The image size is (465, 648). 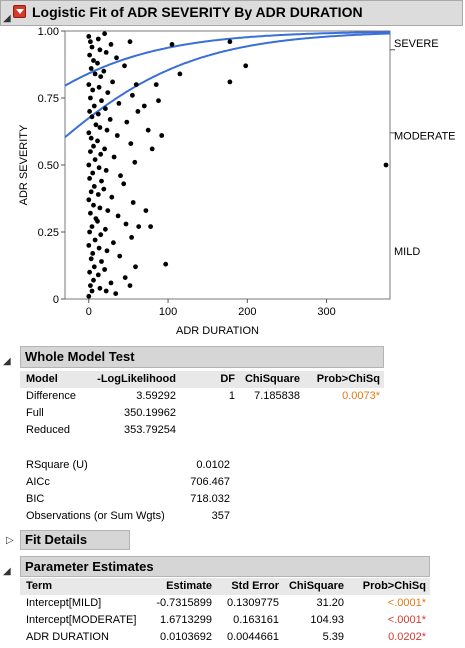 What do you see at coordinates (186, 620) in the screenshot?
I see `pe-row-moderate-estimate: 1.6713299` at bounding box center [186, 620].